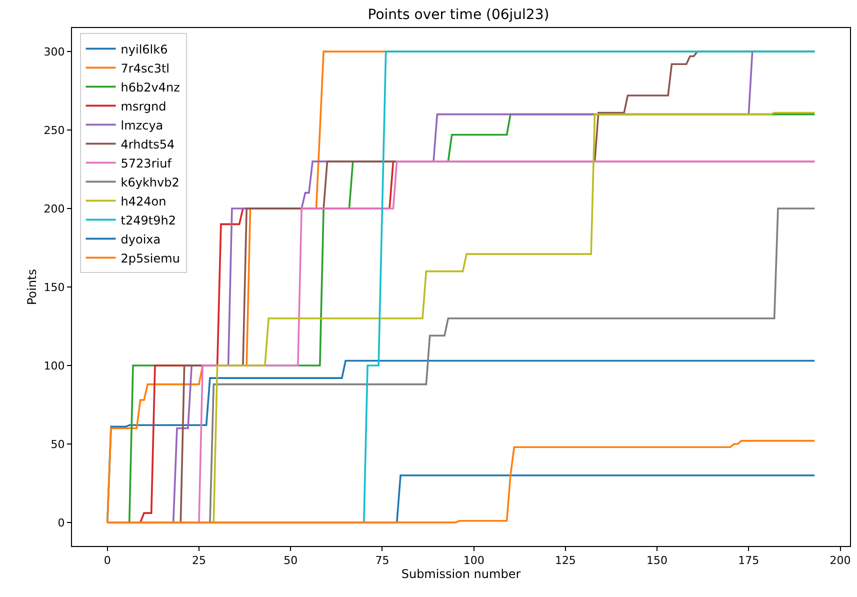 The height and width of the screenshot is (597, 857). What do you see at coordinates (145, 68) in the screenshot?
I see `legend-label: 7r4sc3tl` at bounding box center [145, 68].